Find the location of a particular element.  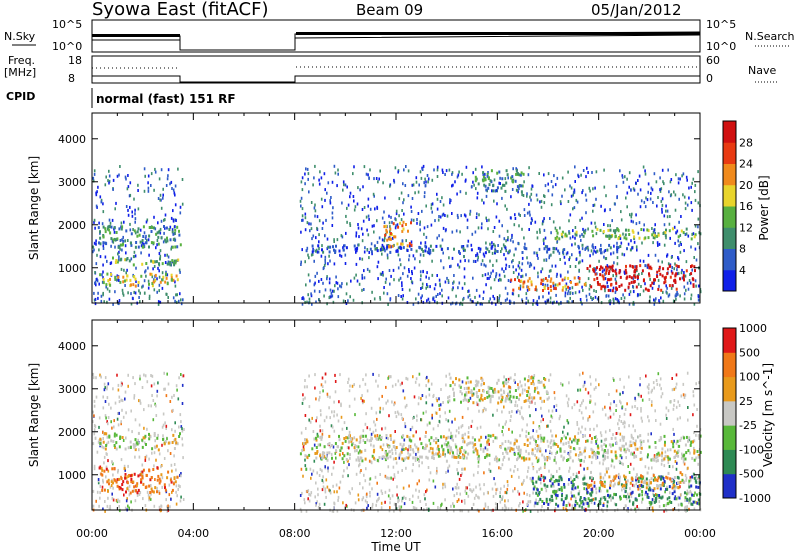

colorbar-swatch is located at coordinates (729, 238).